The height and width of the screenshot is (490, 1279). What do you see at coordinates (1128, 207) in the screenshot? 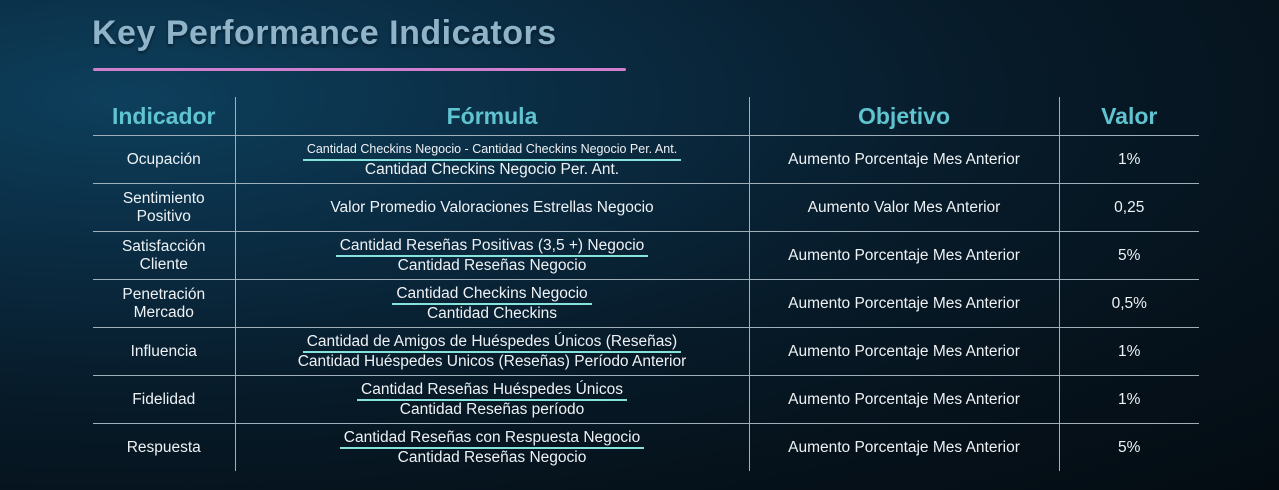
I see `valor-cell: 0,25` at bounding box center [1128, 207].